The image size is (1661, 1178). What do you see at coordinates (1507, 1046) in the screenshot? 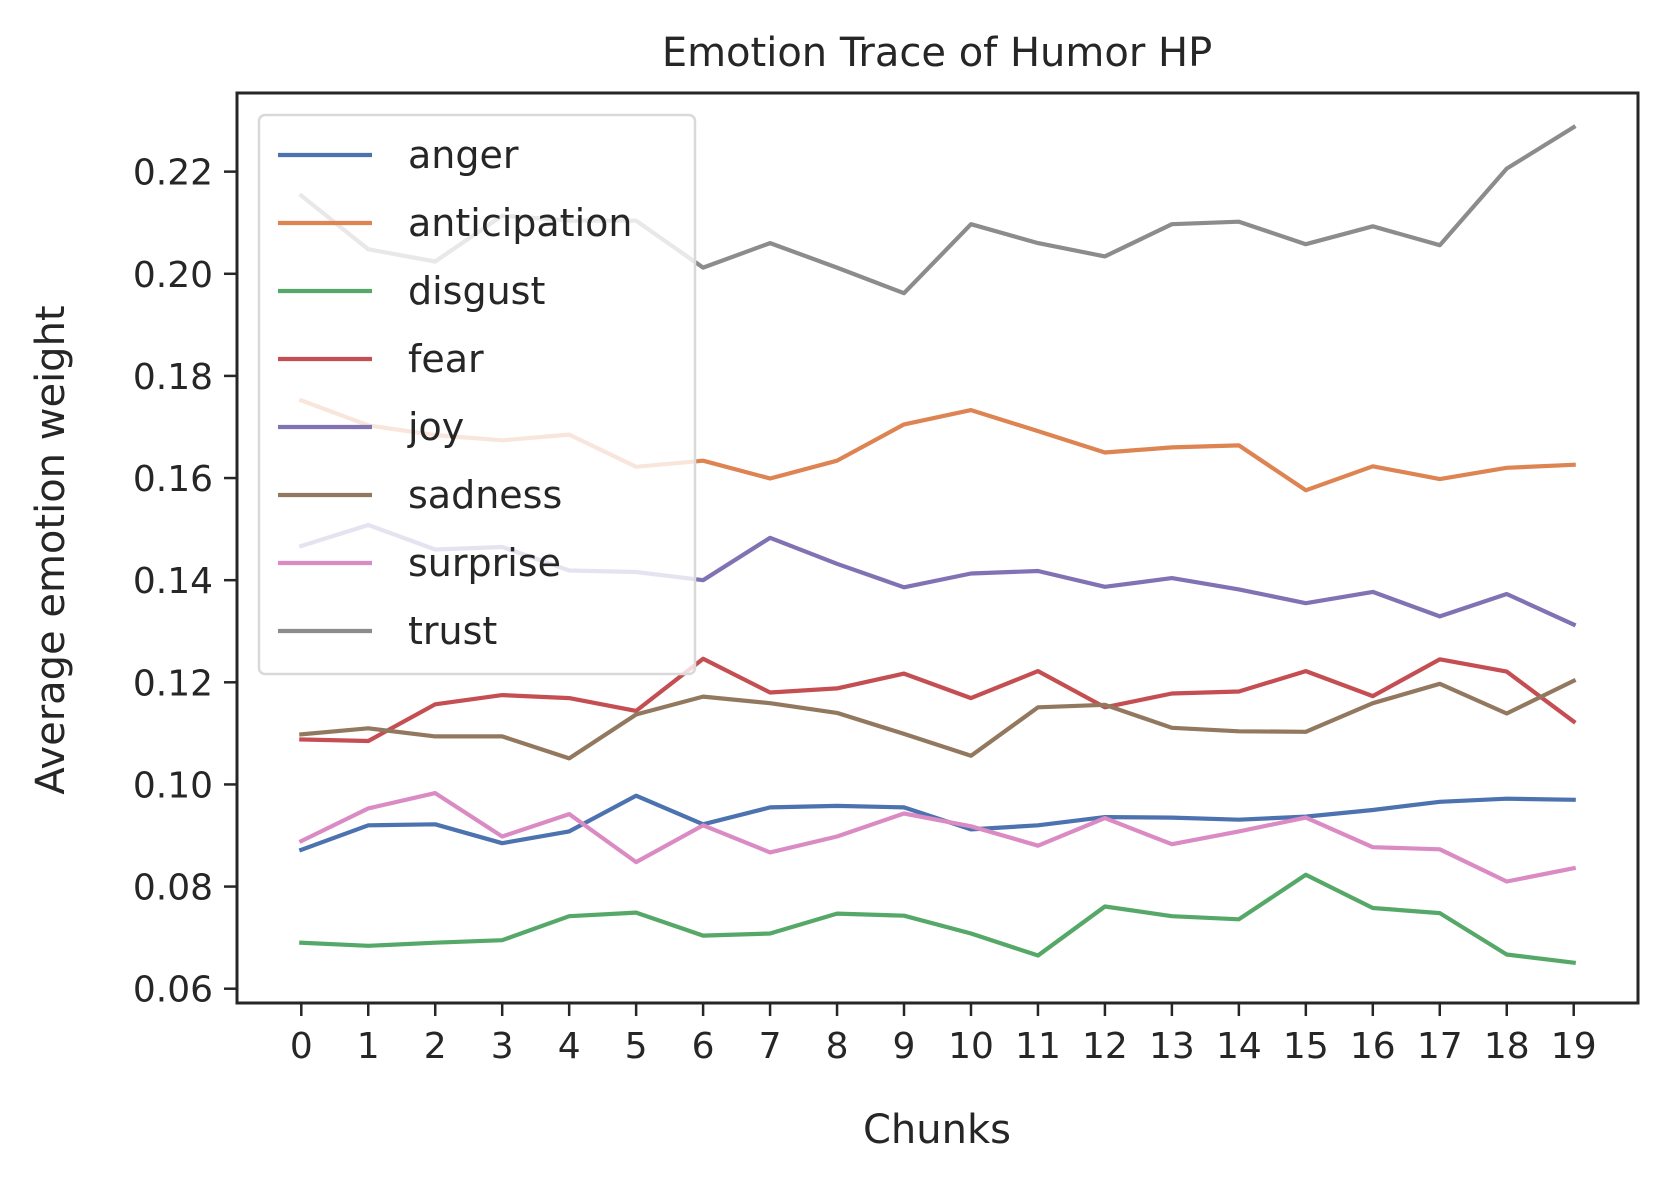
I see `x-tick-label: 18` at bounding box center [1507, 1046].